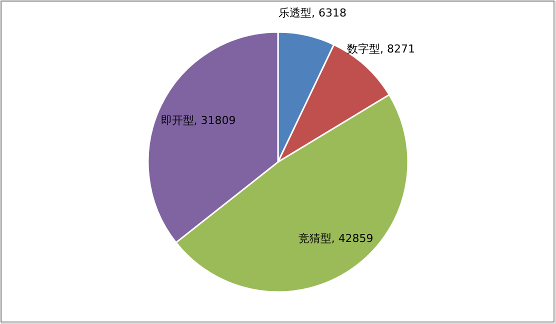 This screenshot has height=324, width=556. What do you see at coordinates (215, 121) in the screenshot?
I see `data-label: , 31809` at bounding box center [215, 121].